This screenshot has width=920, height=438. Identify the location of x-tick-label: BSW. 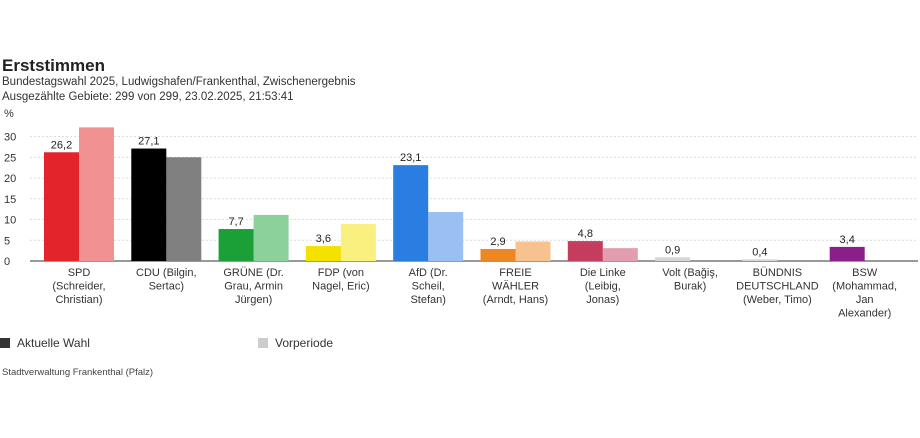
(865, 273).